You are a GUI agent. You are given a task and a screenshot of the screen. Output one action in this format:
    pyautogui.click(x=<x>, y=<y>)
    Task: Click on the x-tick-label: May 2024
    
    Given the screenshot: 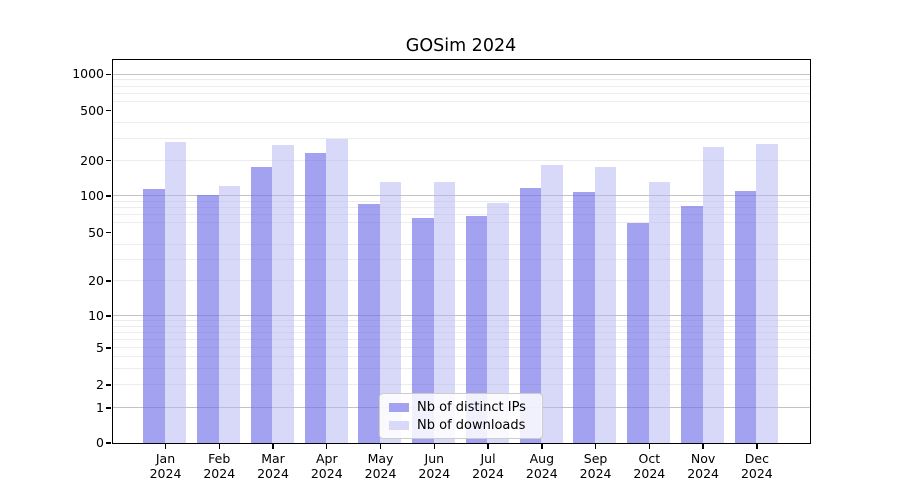 What is the action you would take?
    pyautogui.click(x=380, y=466)
    